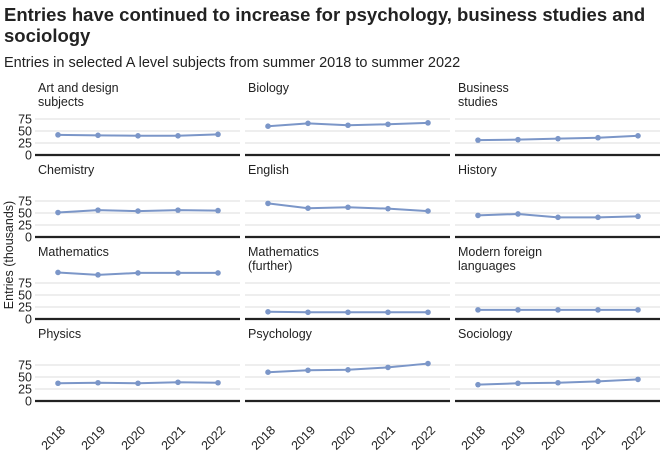  What do you see at coordinates (269, 88) in the screenshot?
I see `panel-title: Biology` at bounding box center [269, 88].